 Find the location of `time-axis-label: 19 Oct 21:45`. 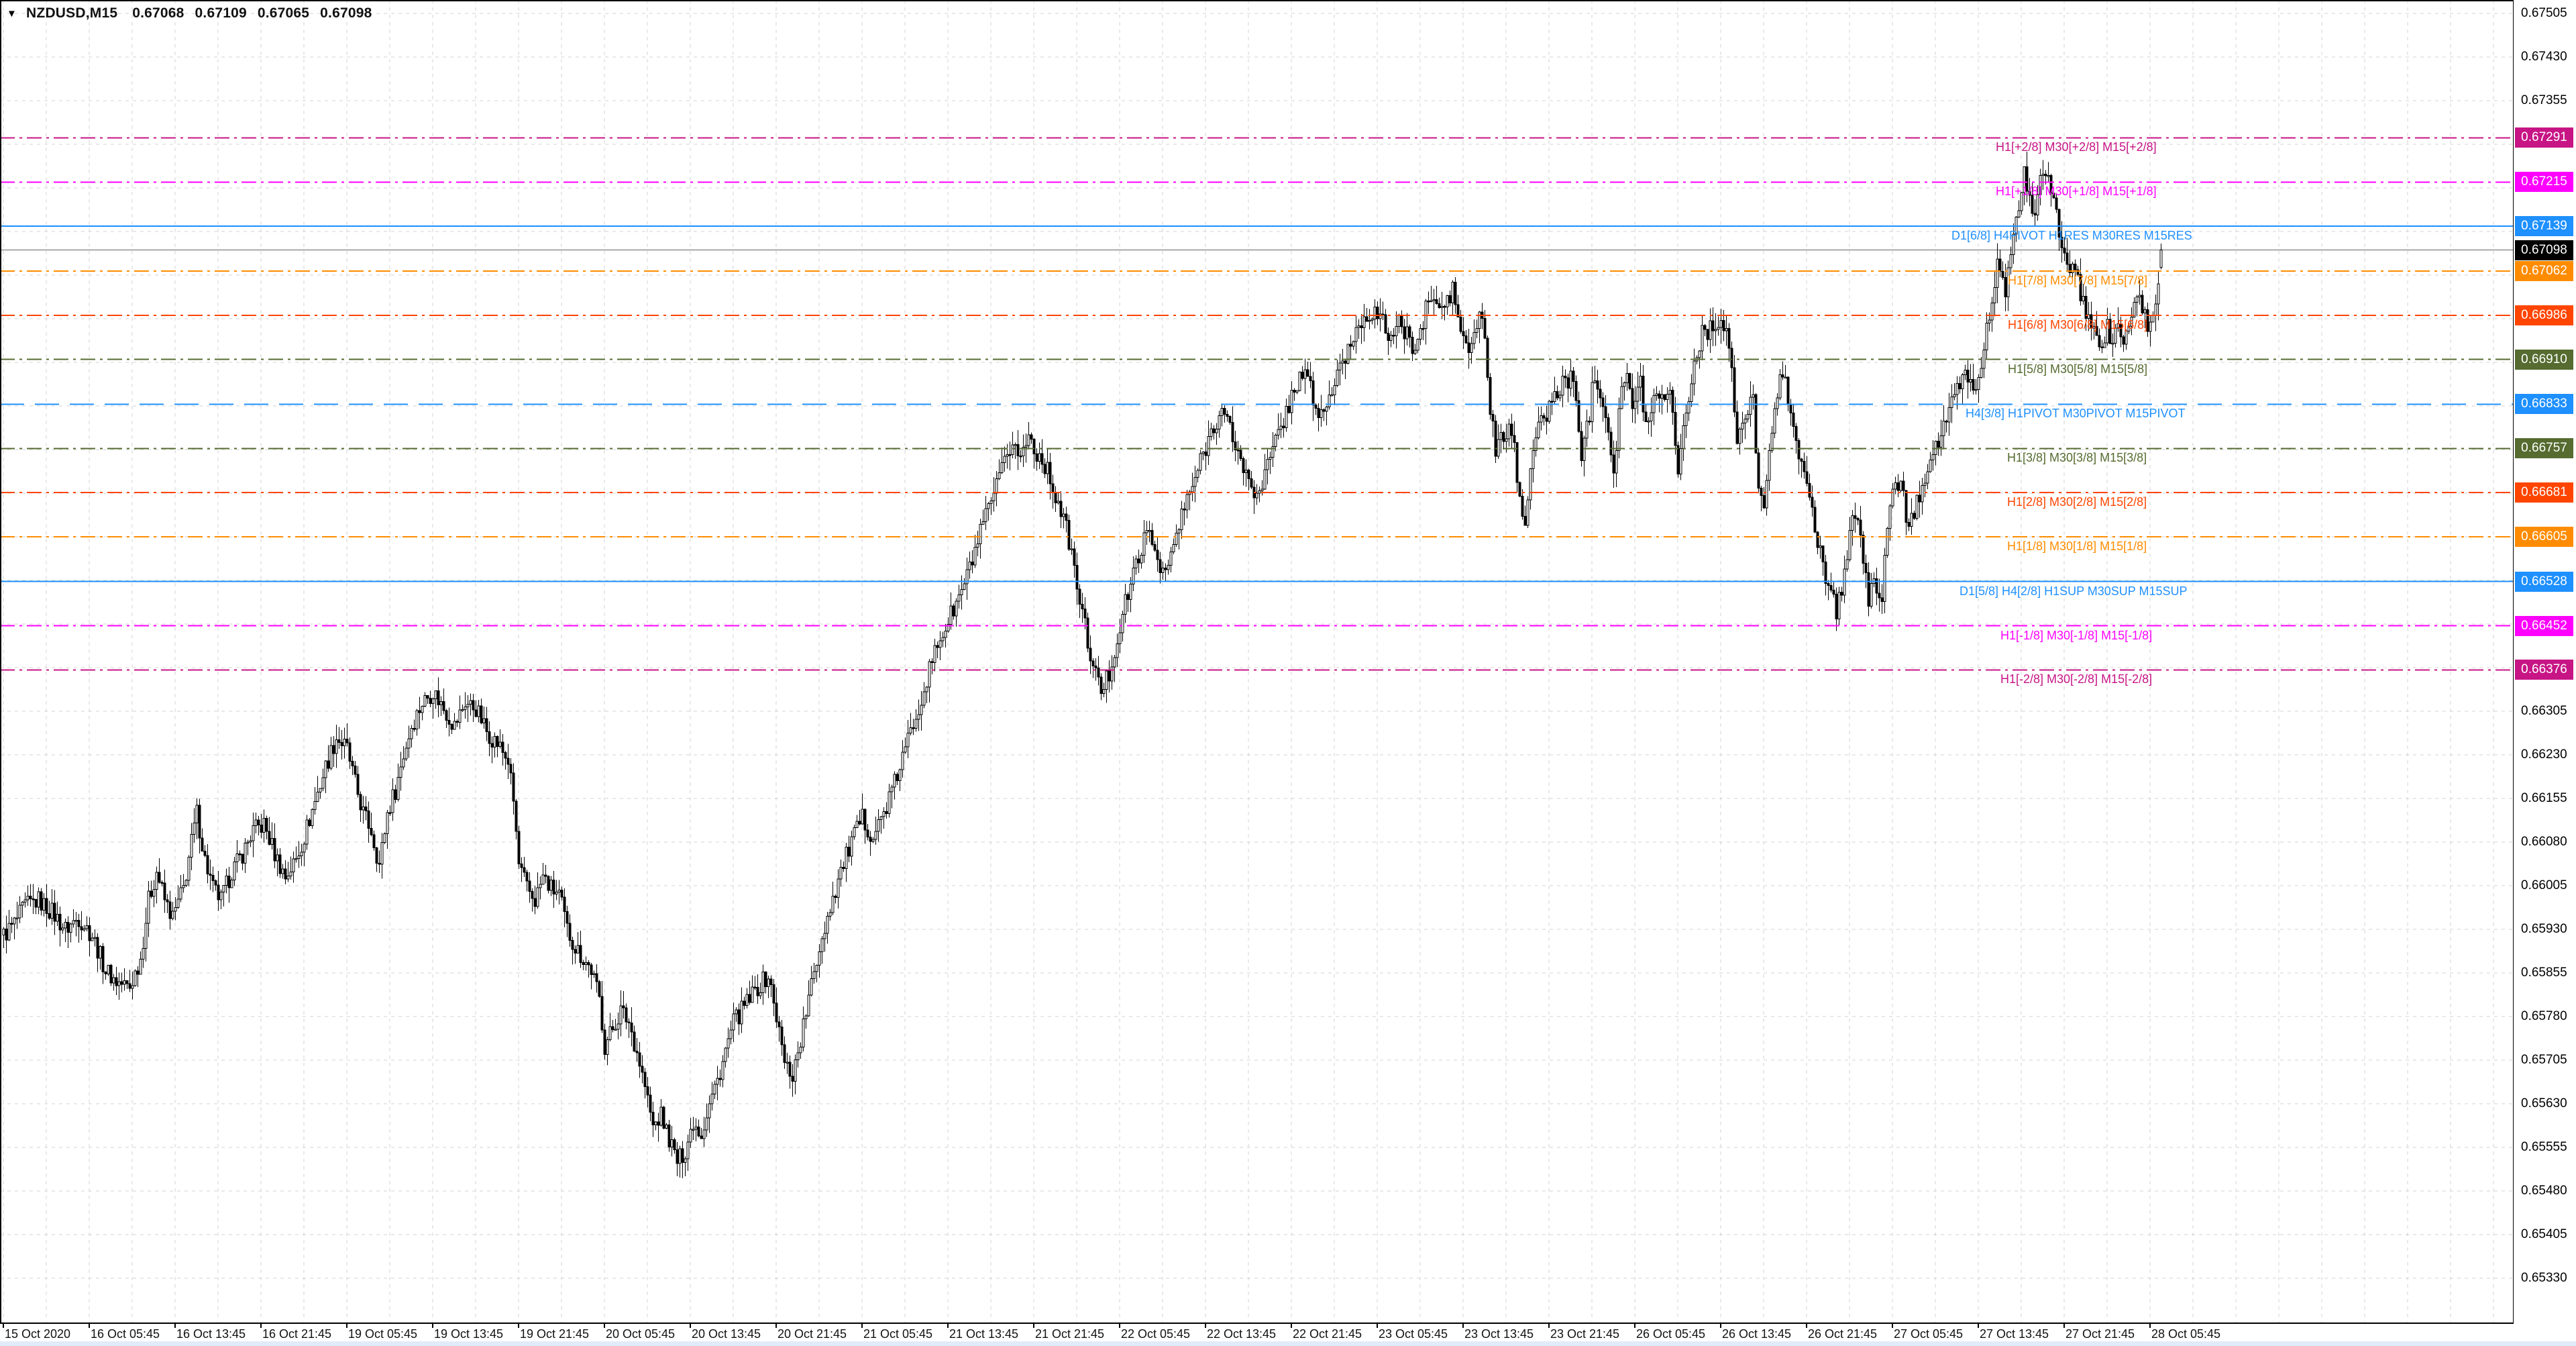

time-axis-label: 19 Oct 21:45 is located at coordinates (555, 1334).